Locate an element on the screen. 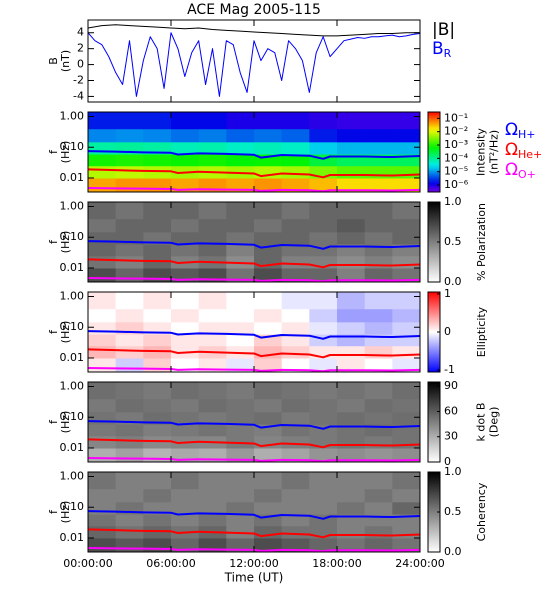 This screenshot has width=550, height=600. colorbar is located at coordinates (434, 152).